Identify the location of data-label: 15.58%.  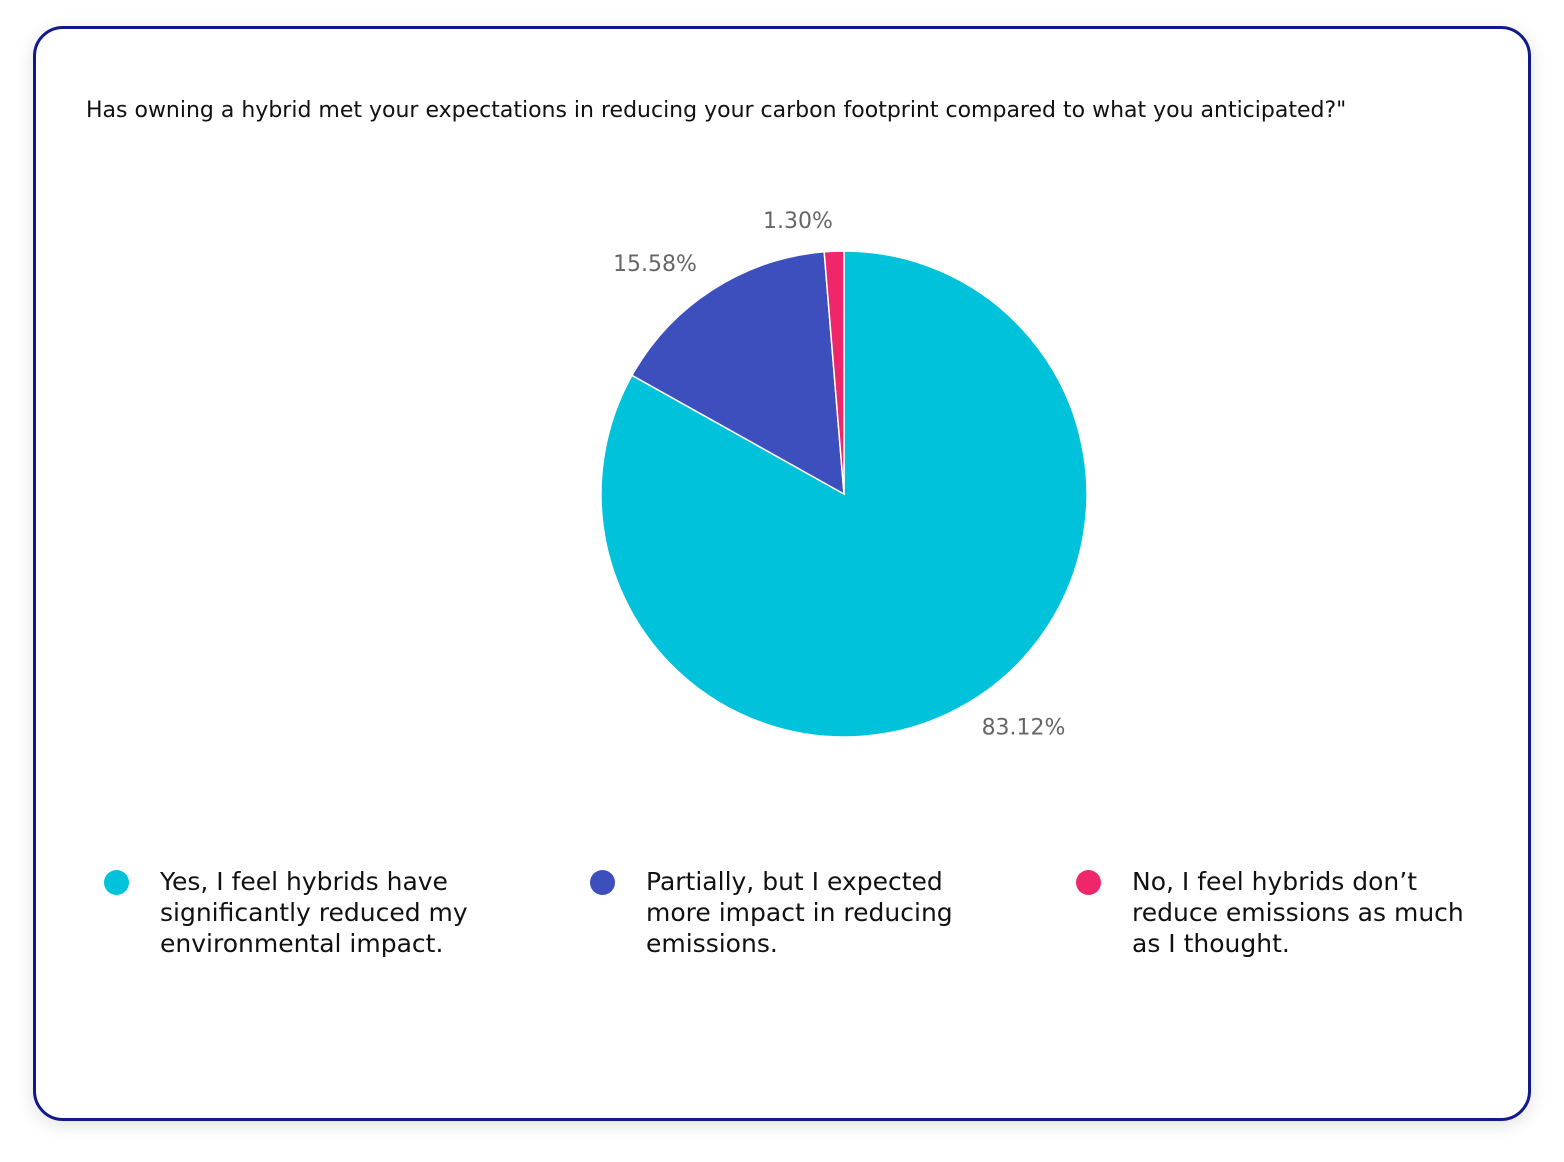
(655, 264).